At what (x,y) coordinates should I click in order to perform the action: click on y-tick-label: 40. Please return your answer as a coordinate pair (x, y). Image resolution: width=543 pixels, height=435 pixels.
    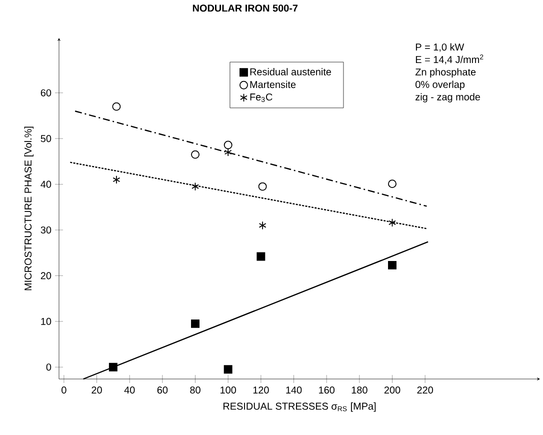
    Looking at the image, I should click on (46, 184).